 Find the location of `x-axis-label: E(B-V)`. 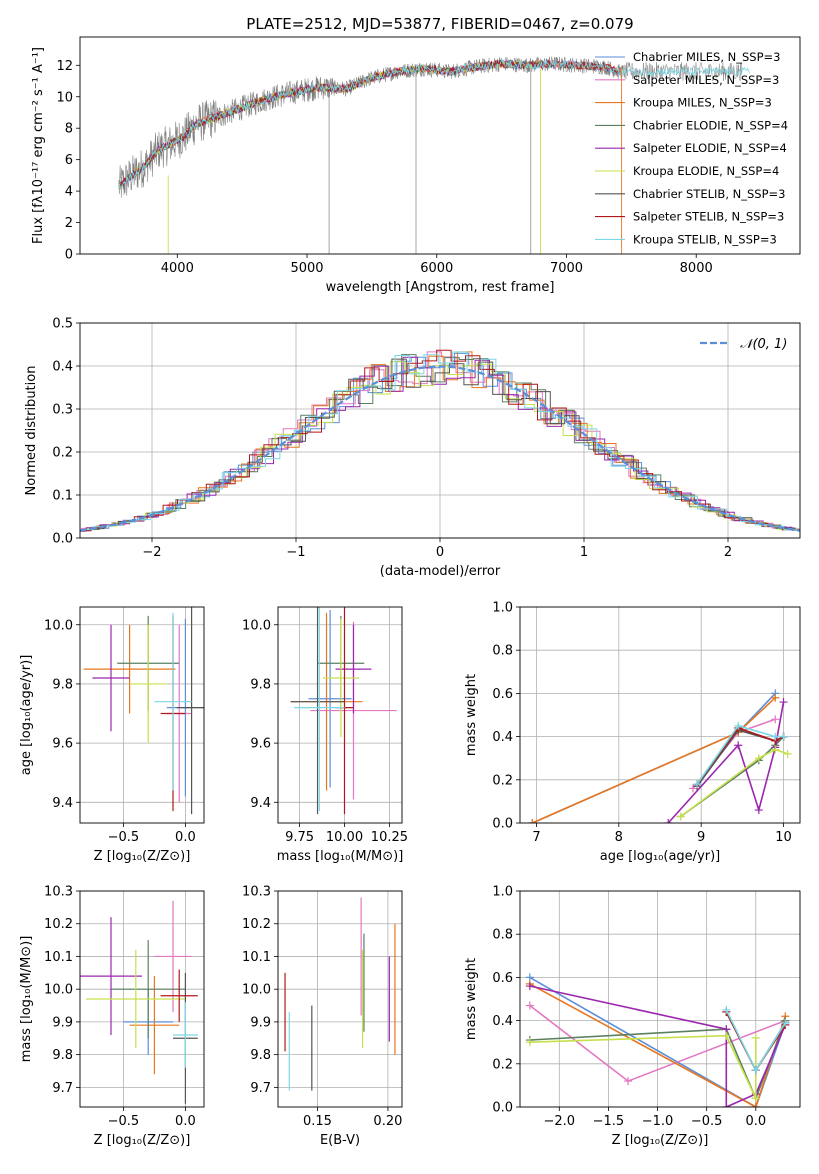

x-axis-label: E(B-V) is located at coordinates (340, 1140).